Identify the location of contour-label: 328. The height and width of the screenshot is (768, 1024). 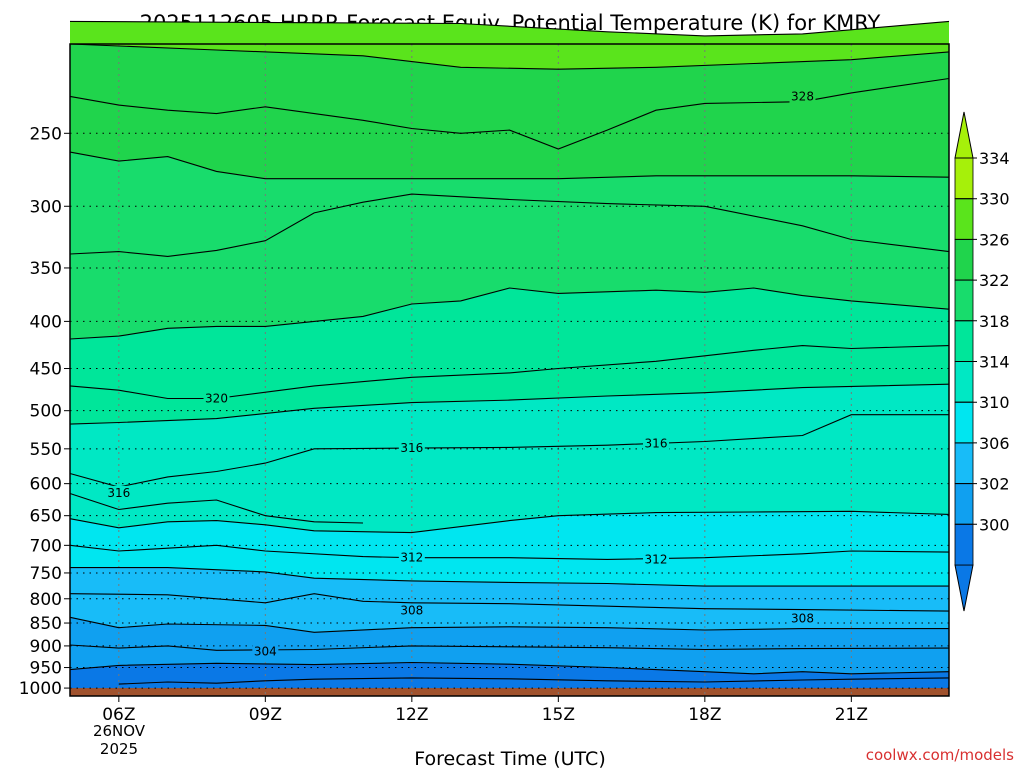
(802, 96).